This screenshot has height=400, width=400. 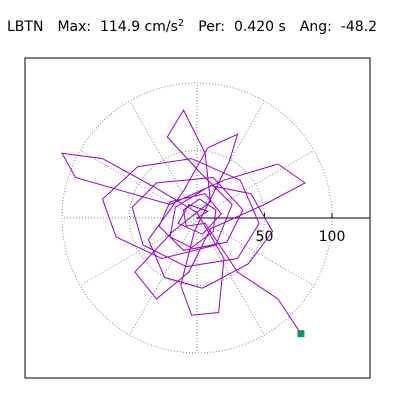 I want to click on max-value: 114.9 cm/s, so click(x=139, y=27).